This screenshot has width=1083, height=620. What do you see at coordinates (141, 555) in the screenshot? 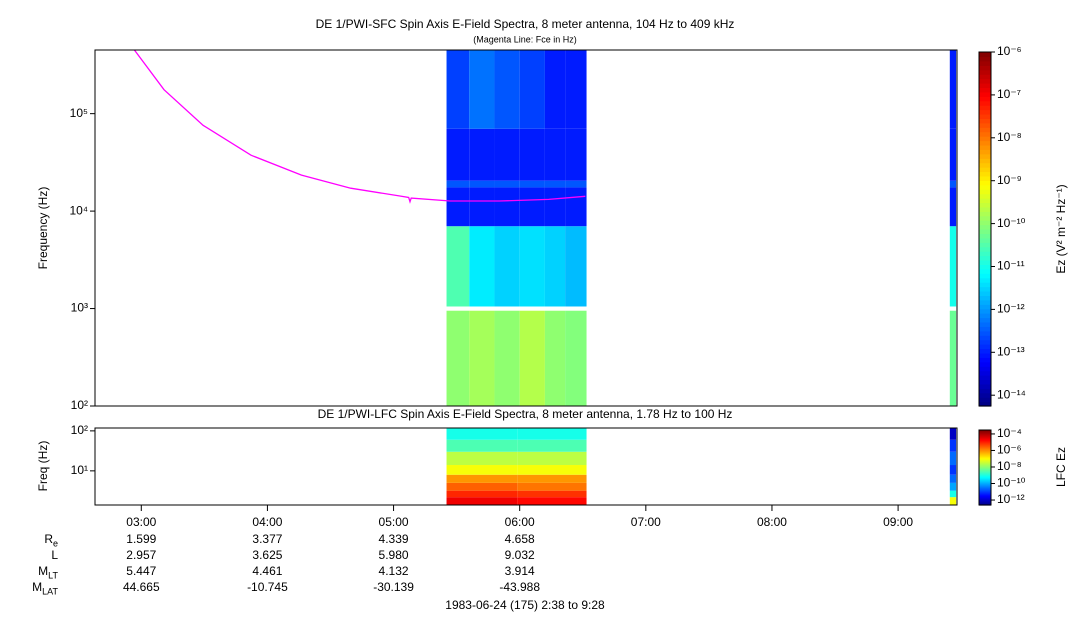
I see `ephemeris-value: 2.957` at bounding box center [141, 555].